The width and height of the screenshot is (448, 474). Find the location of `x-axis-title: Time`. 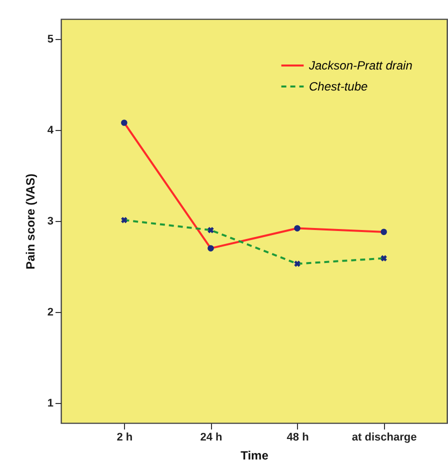

x-axis-title: Time is located at coordinates (254, 455).